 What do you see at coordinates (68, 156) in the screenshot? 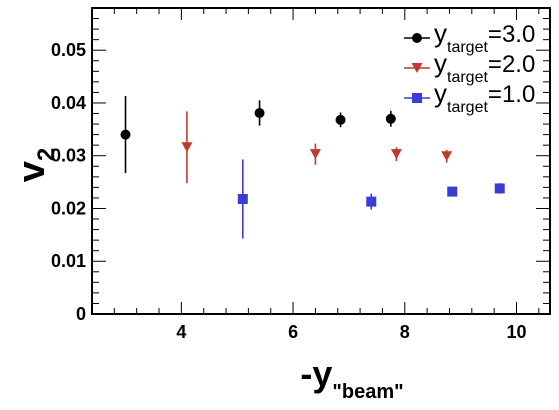
I see `y-tick-label: 0.03` at bounding box center [68, 156].